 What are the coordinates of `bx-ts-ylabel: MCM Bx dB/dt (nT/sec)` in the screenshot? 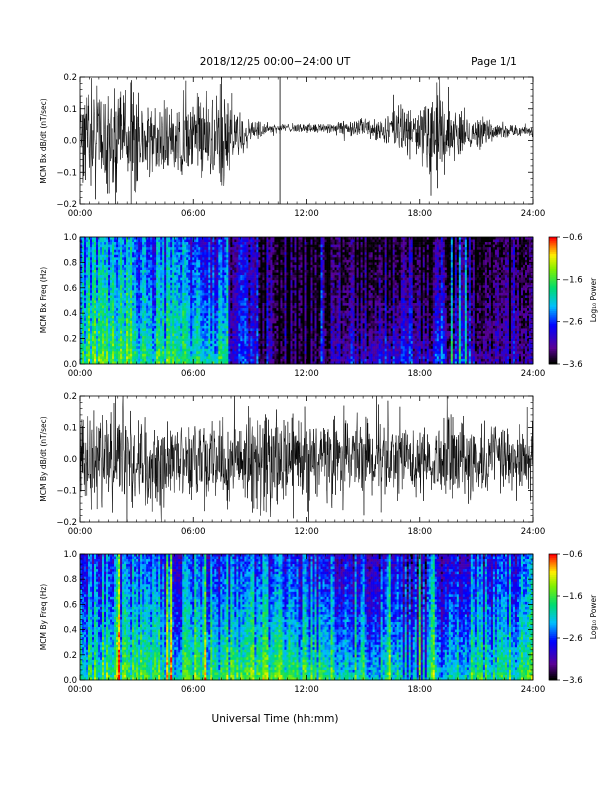 It's located at (43, 140).